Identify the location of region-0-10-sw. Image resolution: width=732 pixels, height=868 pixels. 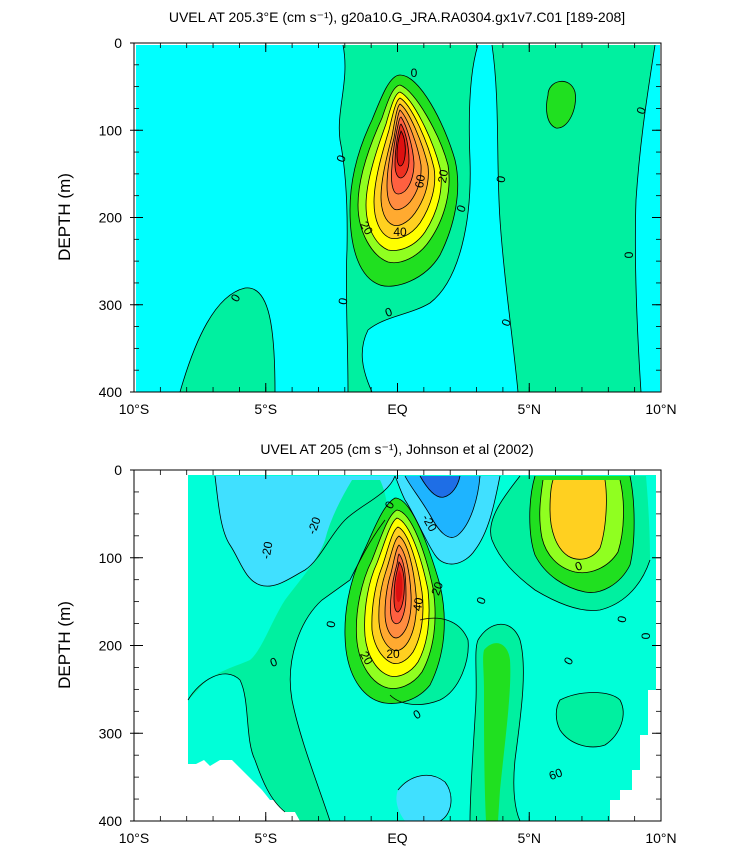
(227, 339).